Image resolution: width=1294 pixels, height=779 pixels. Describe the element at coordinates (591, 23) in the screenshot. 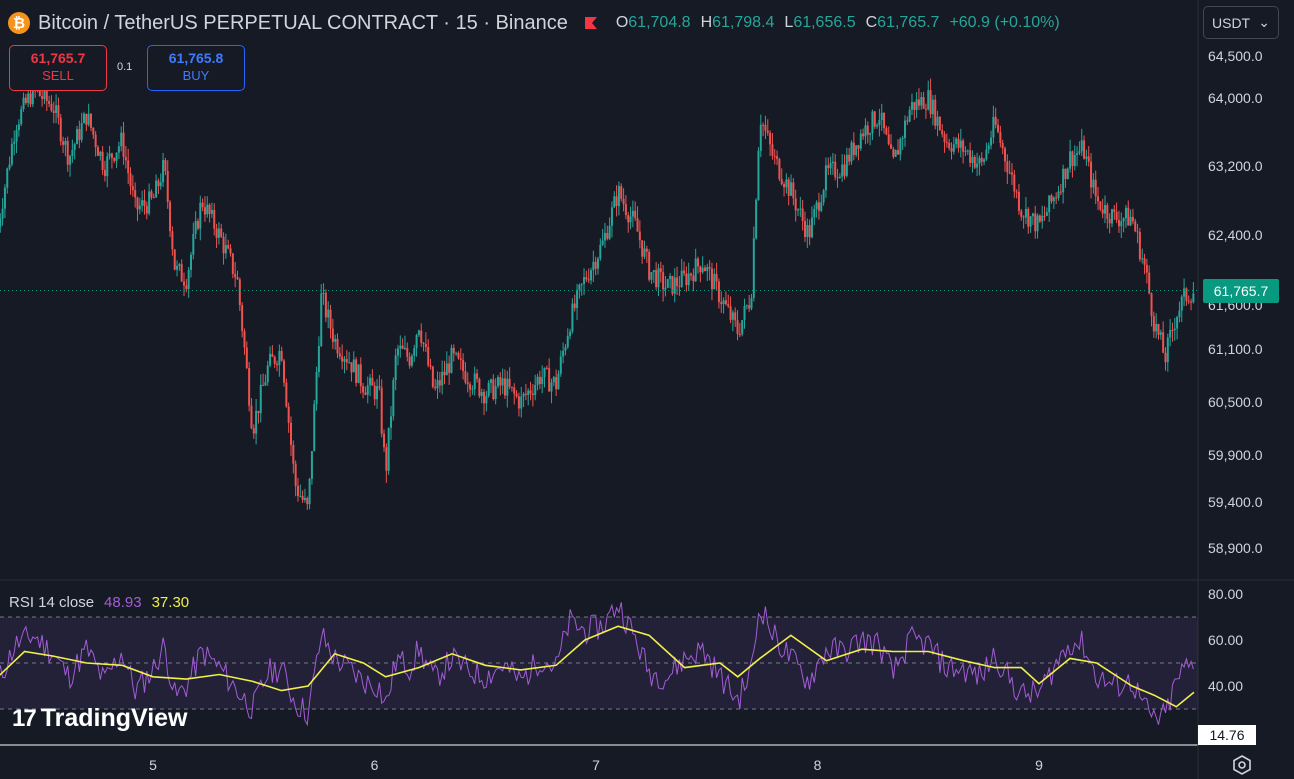

I see `flag-icon` at that location.